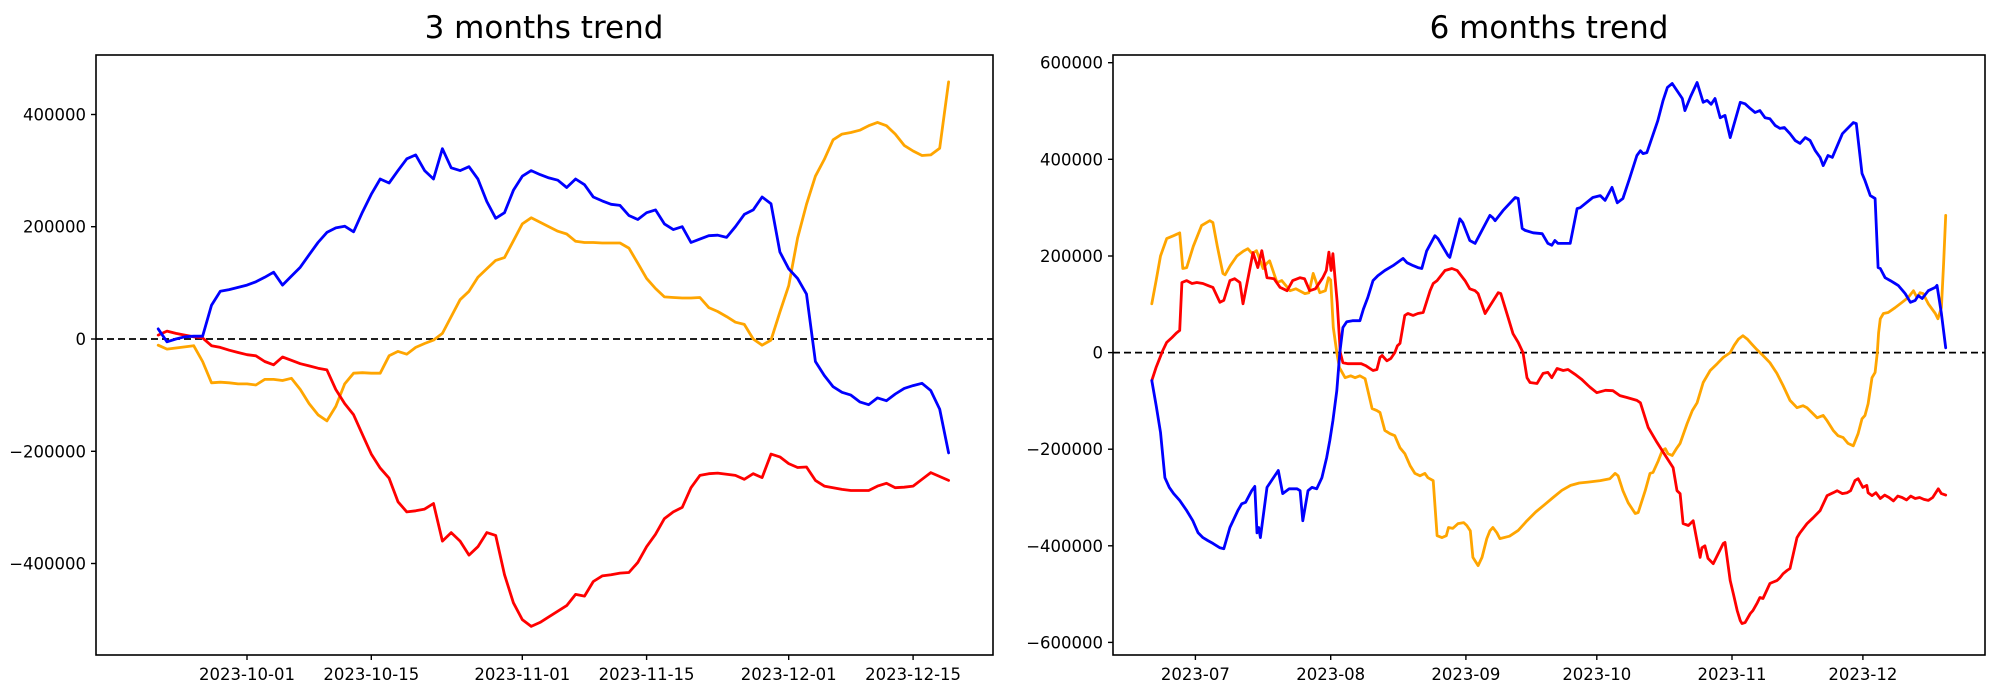 The height and width of the screenshot is (700, 2000). What do you see at coordinates (1549, 28) in the screenshot?
I see `chart-title-6-months: 6 months trend` at bounding box center [1549, 28].